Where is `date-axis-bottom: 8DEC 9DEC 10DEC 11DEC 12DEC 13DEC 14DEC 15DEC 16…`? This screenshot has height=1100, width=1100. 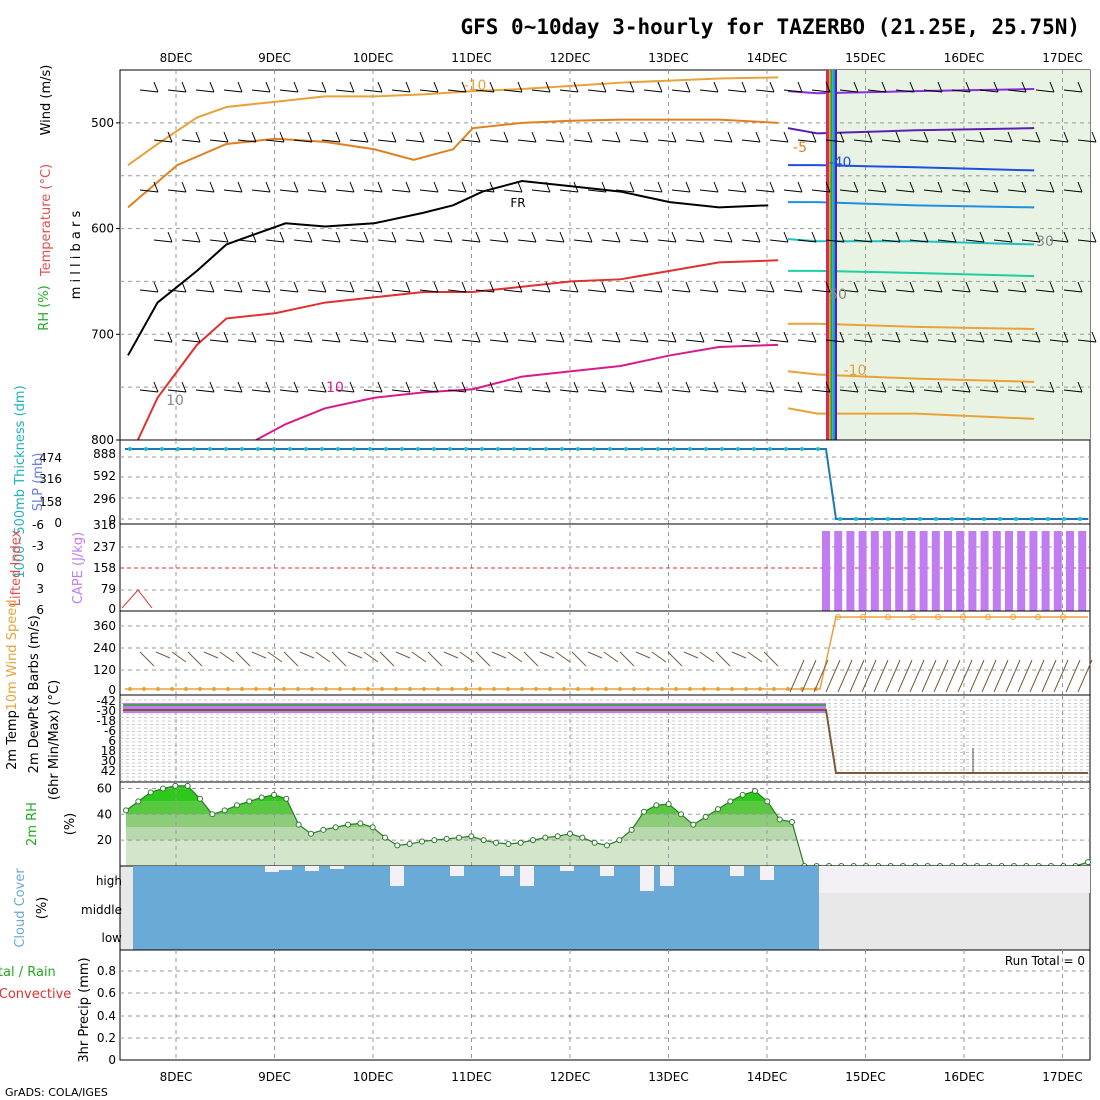
date-axis-bottom: 8DEC 9DEC 10DEC 11DEC 12DEC 13DEC 14DEC 15DEC 16… is located at coordinates (621, 1077).